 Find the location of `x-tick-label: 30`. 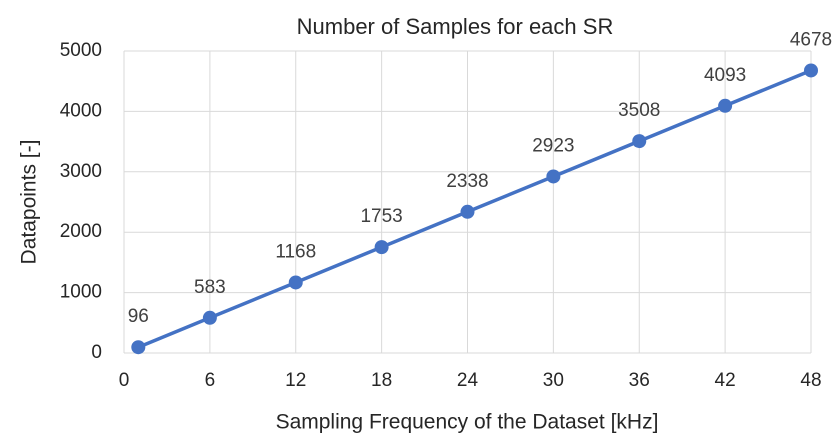

x-tick-label: 30 is located at coordinates (553, 380).